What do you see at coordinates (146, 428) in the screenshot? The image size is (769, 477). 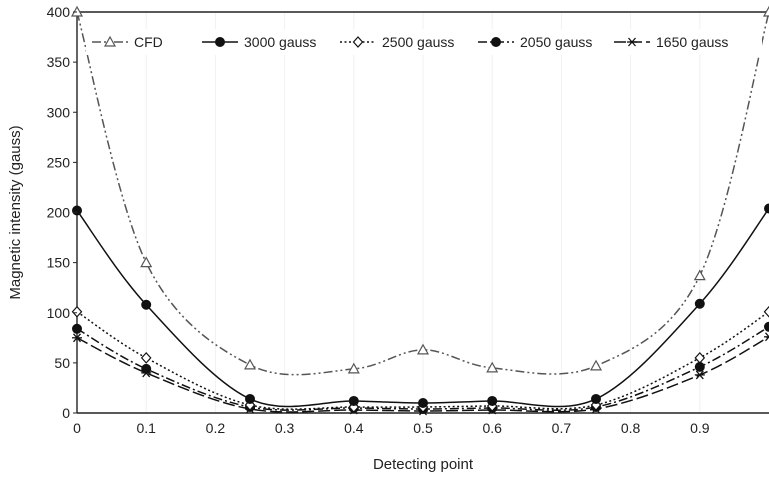 I see `x-tick-label: 0.1` at bounding box center [146, 428].